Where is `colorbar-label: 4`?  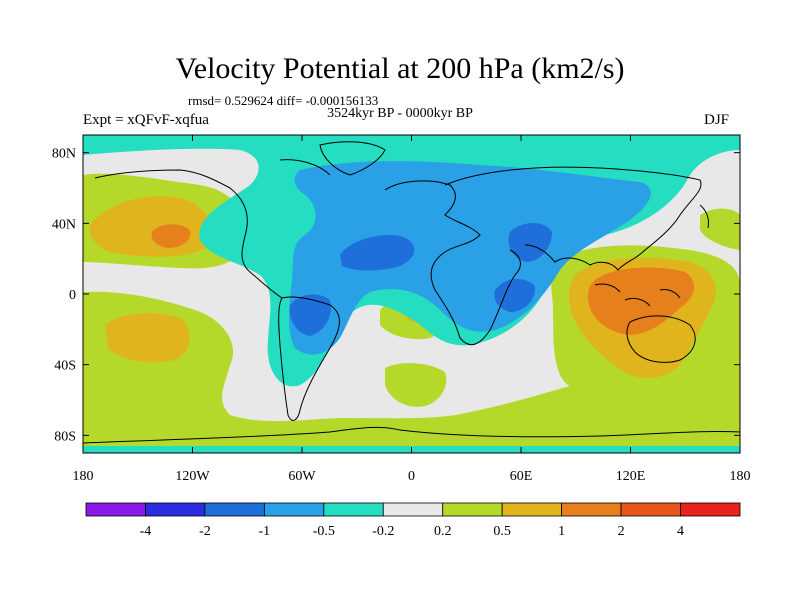
colorbar-label: 4 is located at coordinates (680, 531).